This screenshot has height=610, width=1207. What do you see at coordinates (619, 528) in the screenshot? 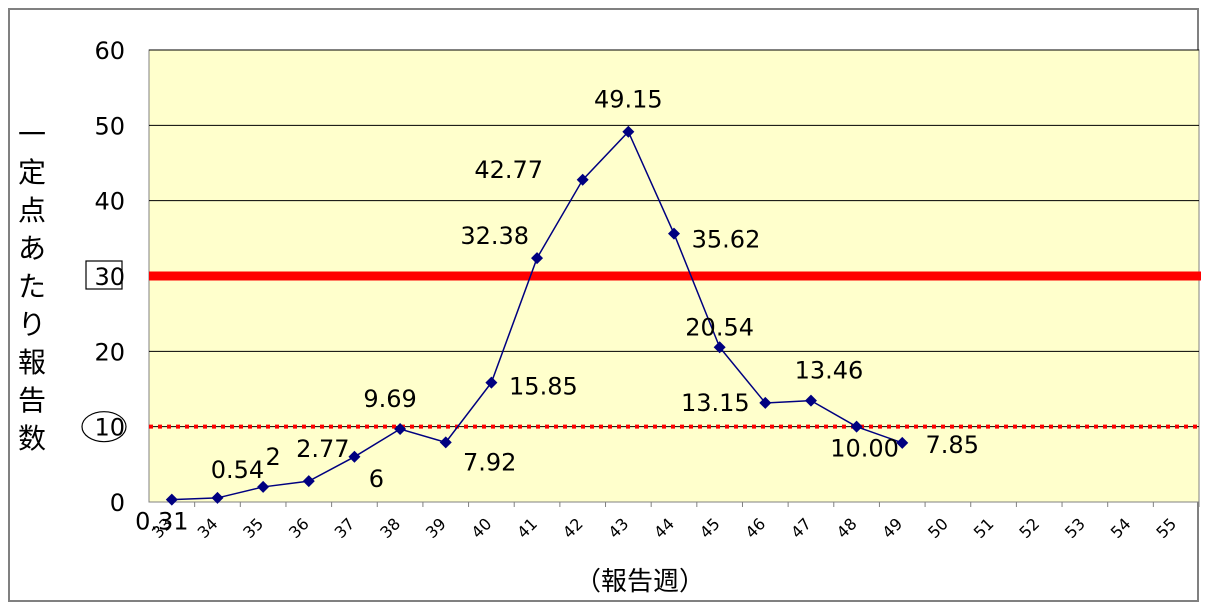
I see `x-tick-label: 43` at bounding box center [619, 528].